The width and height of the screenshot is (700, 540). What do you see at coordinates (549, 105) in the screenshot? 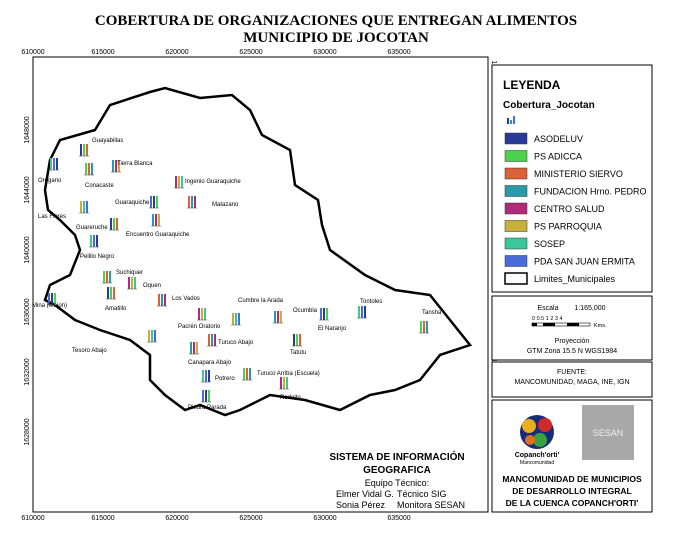
I see `legend-subtitle: Cobertura_Jocotan` at bounding box center [549, 105].